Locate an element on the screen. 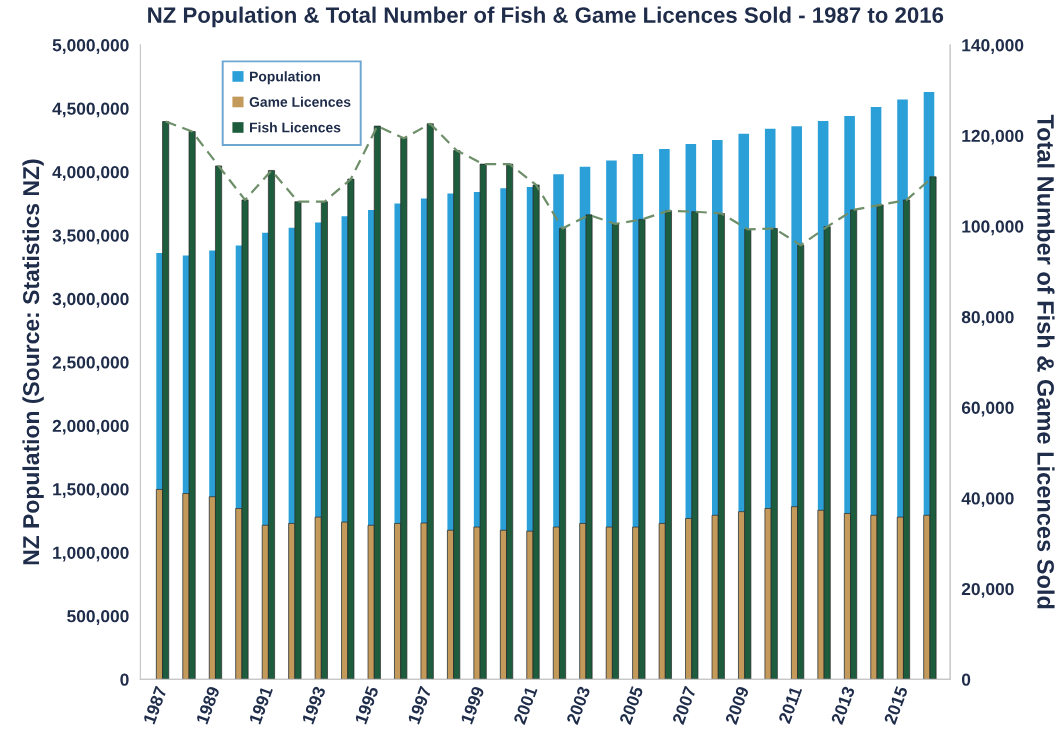 This screenshot has height=749, width=1064. x-tick-label: 2007 is located at coordinates (684, 705).